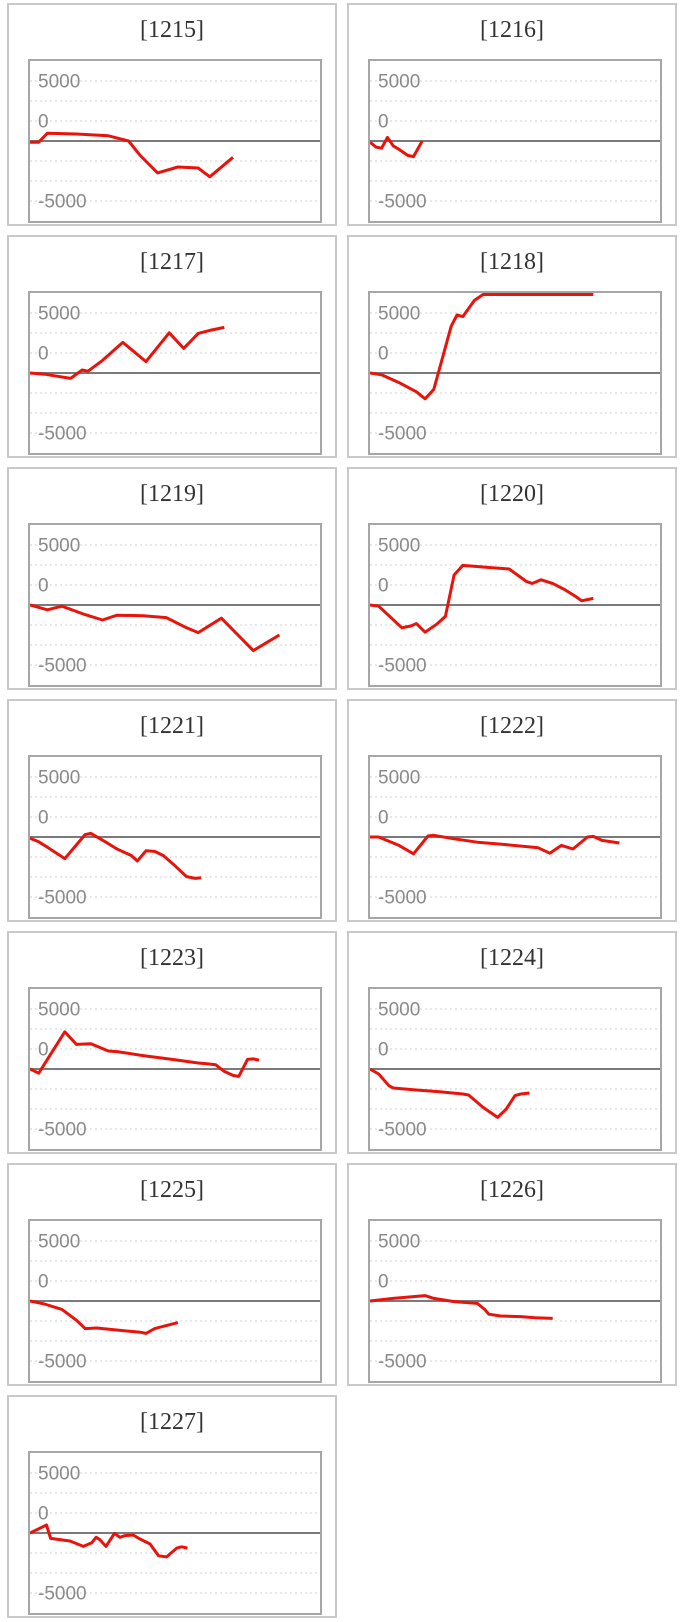 Image resolution: width=685 pixels, height=1622 pixels. Describe the element at coordinates (172, 726) in the screenshot. I see `chart-title: [1221]` at that location.